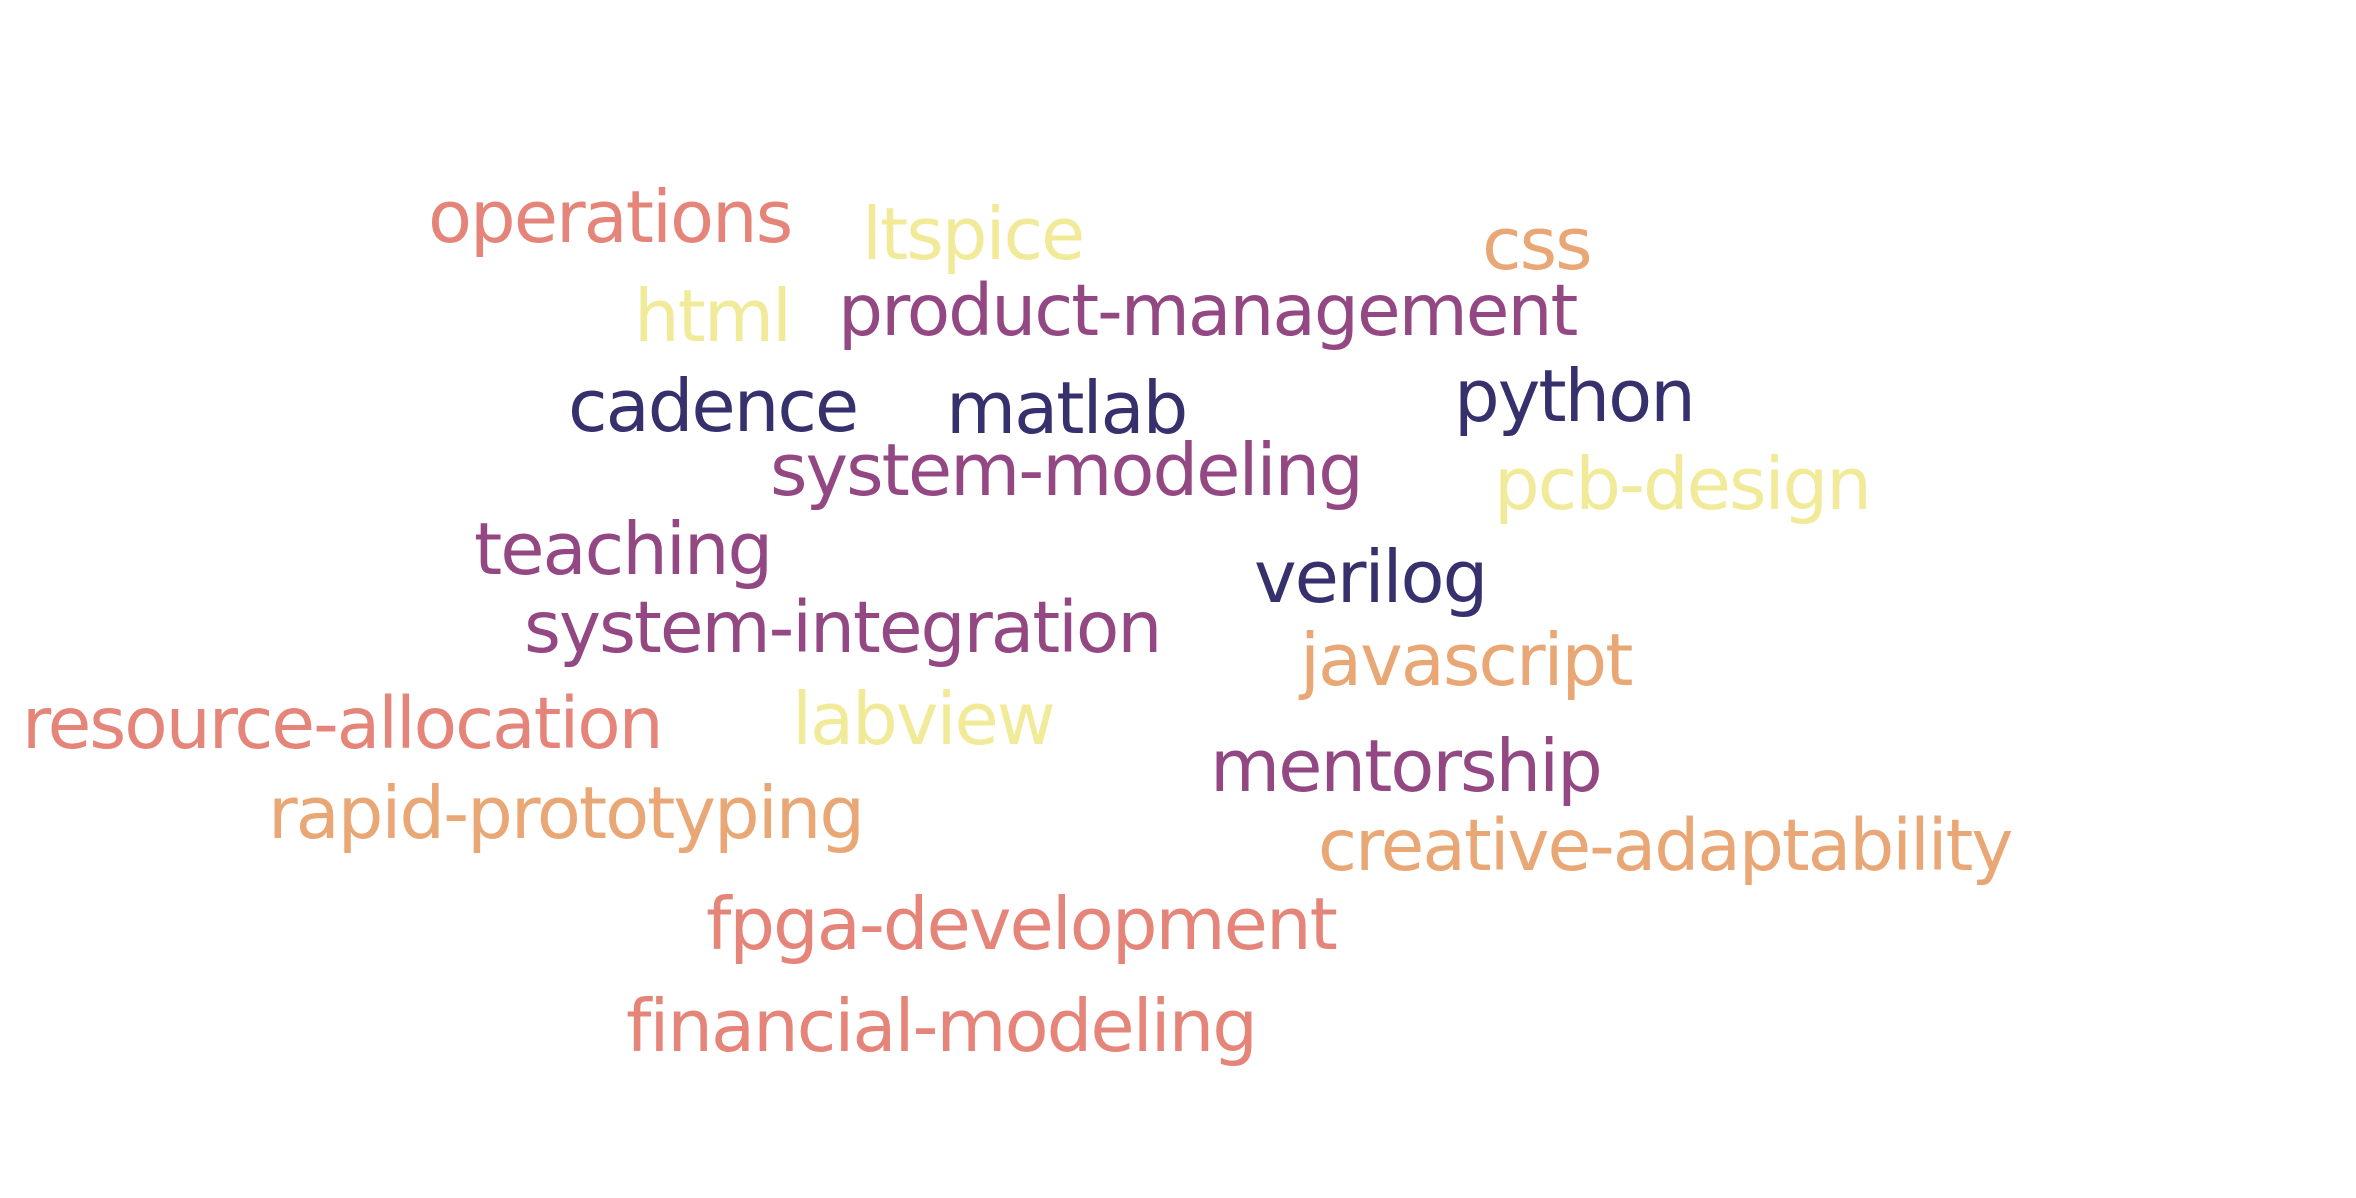  I want to click on word-product-management: product-management, so click(1208, 310).